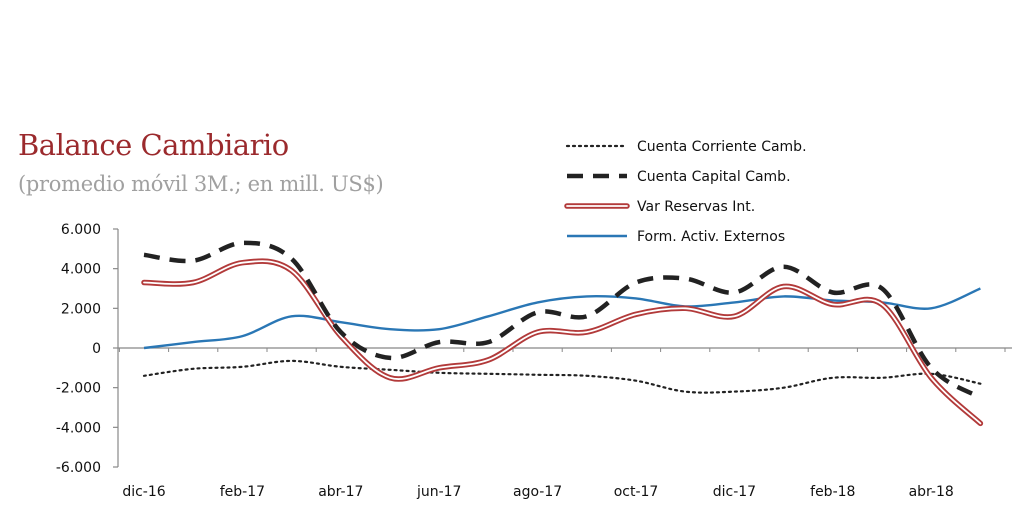 The image size is (1024, 516). What do you see at coordinates (714, 177) in the screenshot?
I see `legend-label-cuenta-capital-camb: Cuenta Capital Camb.` at bounding box center [714, 177].